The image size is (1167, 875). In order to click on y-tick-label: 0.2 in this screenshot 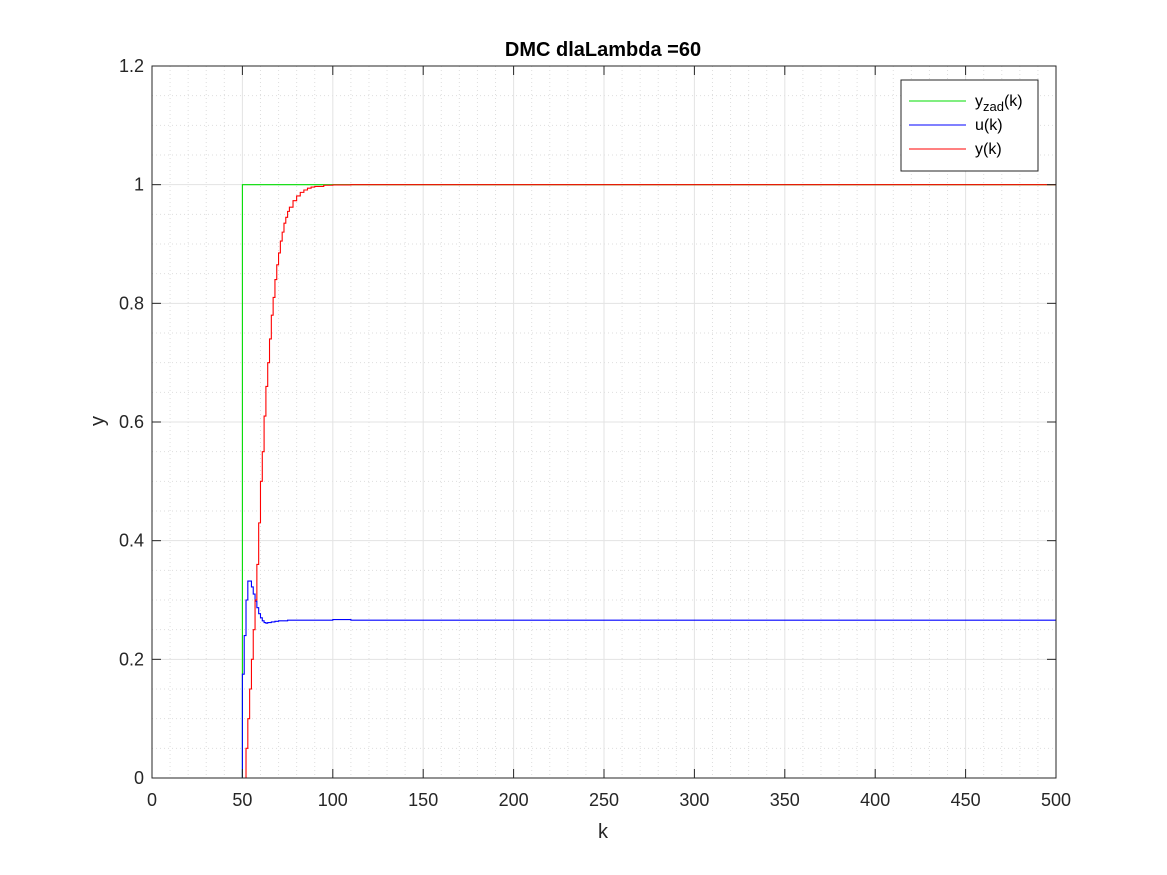, I will do `click(131, 659)`.